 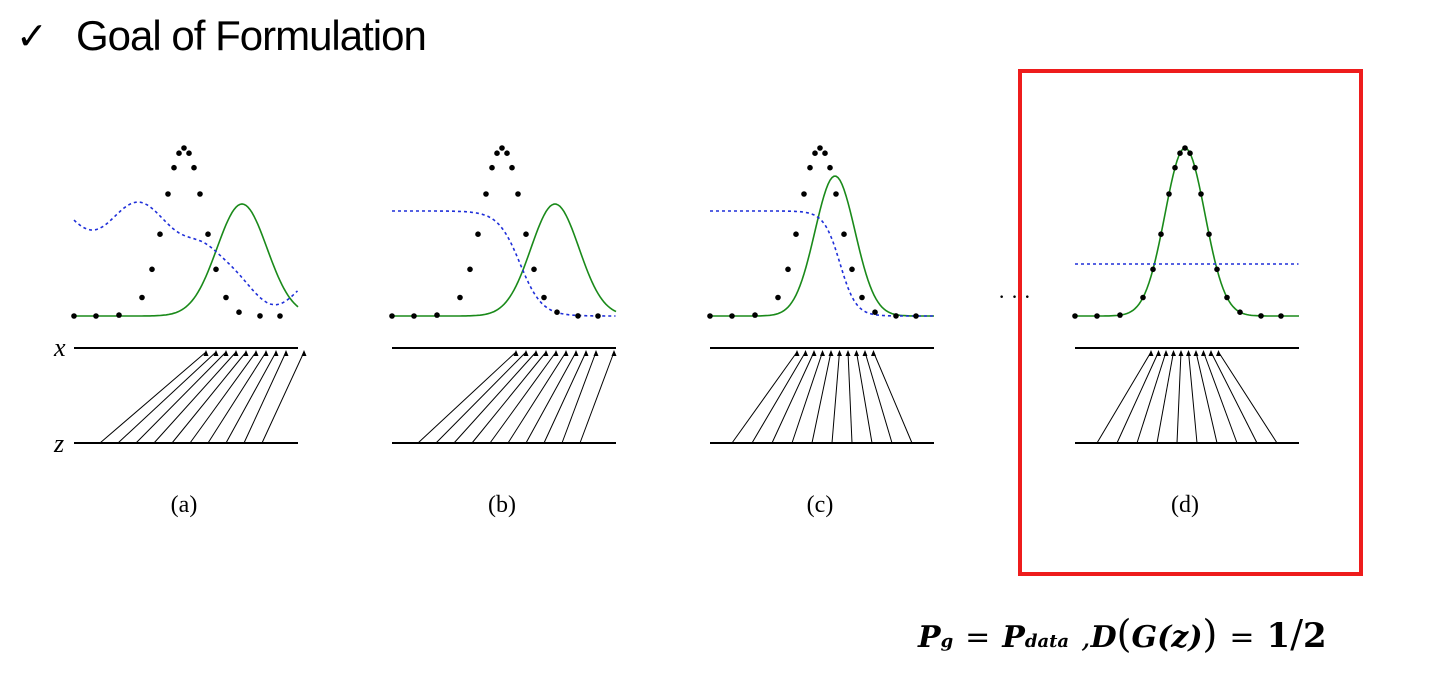 What do you see at coordinates (251, 35) in the screenshot?
I see `slide-title: Goal of Formulation` at bounding box center [251, 35].